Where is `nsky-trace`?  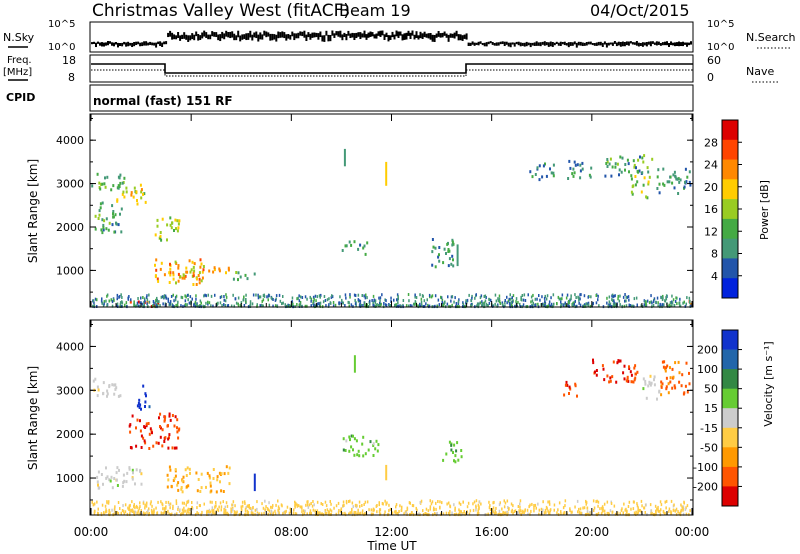 nsky-trace is located at coordinates (391, 39).